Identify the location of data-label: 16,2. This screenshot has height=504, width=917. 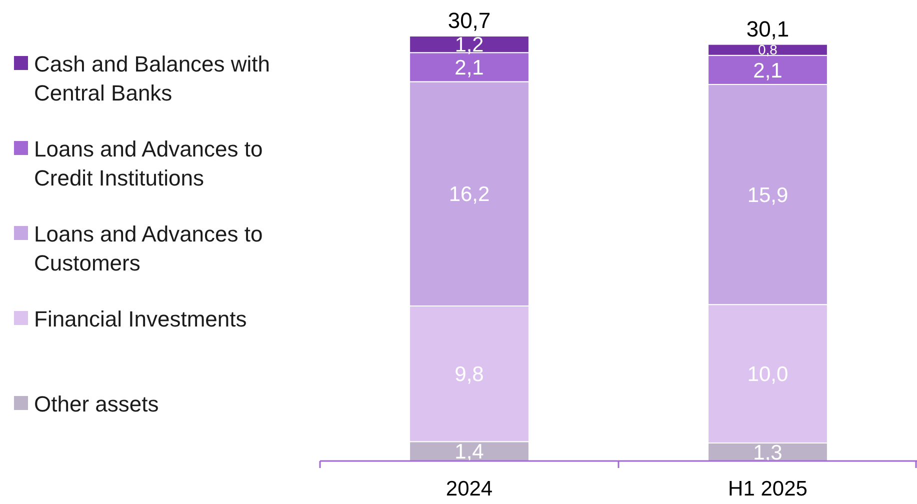
(469, 194).